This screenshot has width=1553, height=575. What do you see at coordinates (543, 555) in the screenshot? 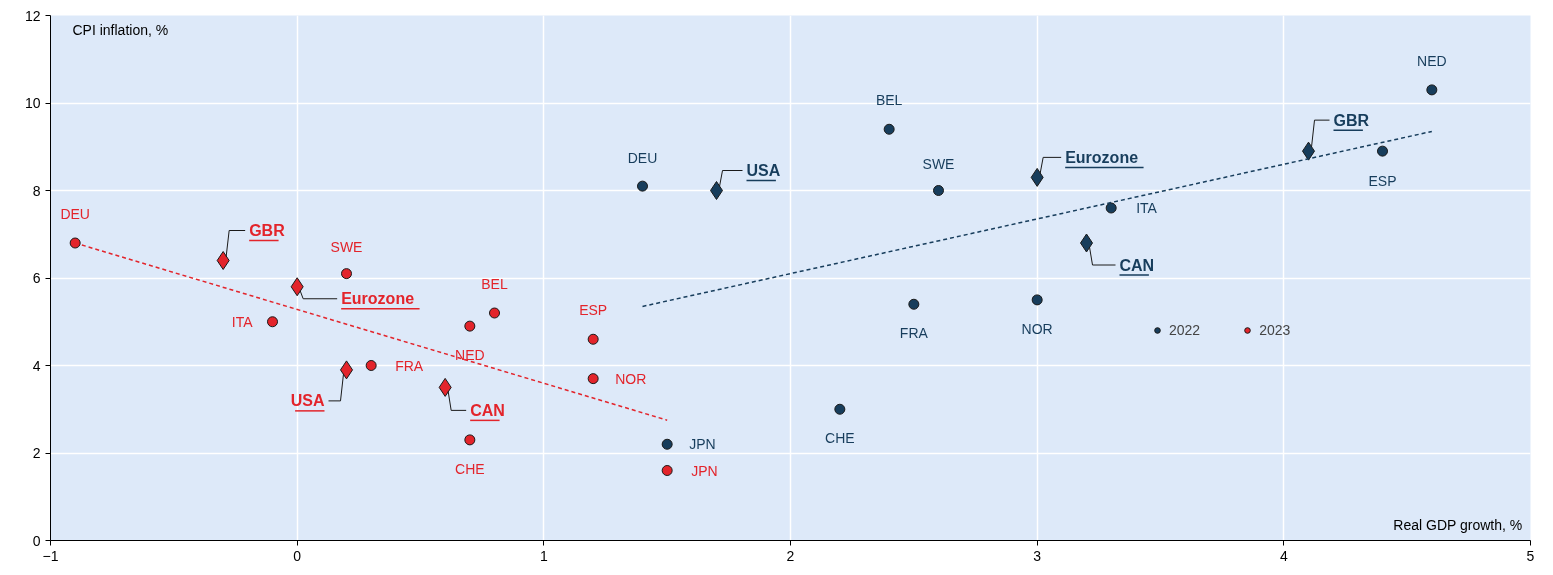
I see `x-tick-label: 1` at bounding box center [543, 555].